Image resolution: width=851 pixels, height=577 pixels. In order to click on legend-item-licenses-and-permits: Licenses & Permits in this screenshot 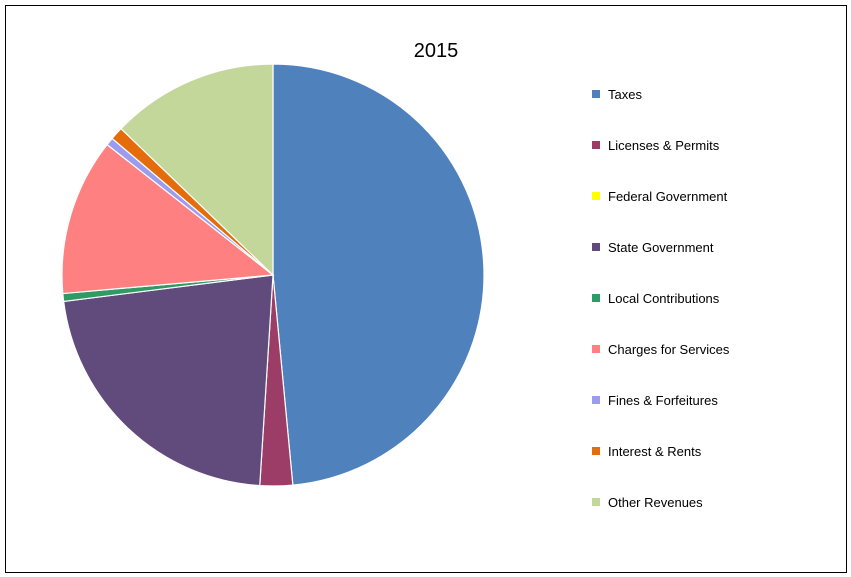, I will do `click(655, 145)`.